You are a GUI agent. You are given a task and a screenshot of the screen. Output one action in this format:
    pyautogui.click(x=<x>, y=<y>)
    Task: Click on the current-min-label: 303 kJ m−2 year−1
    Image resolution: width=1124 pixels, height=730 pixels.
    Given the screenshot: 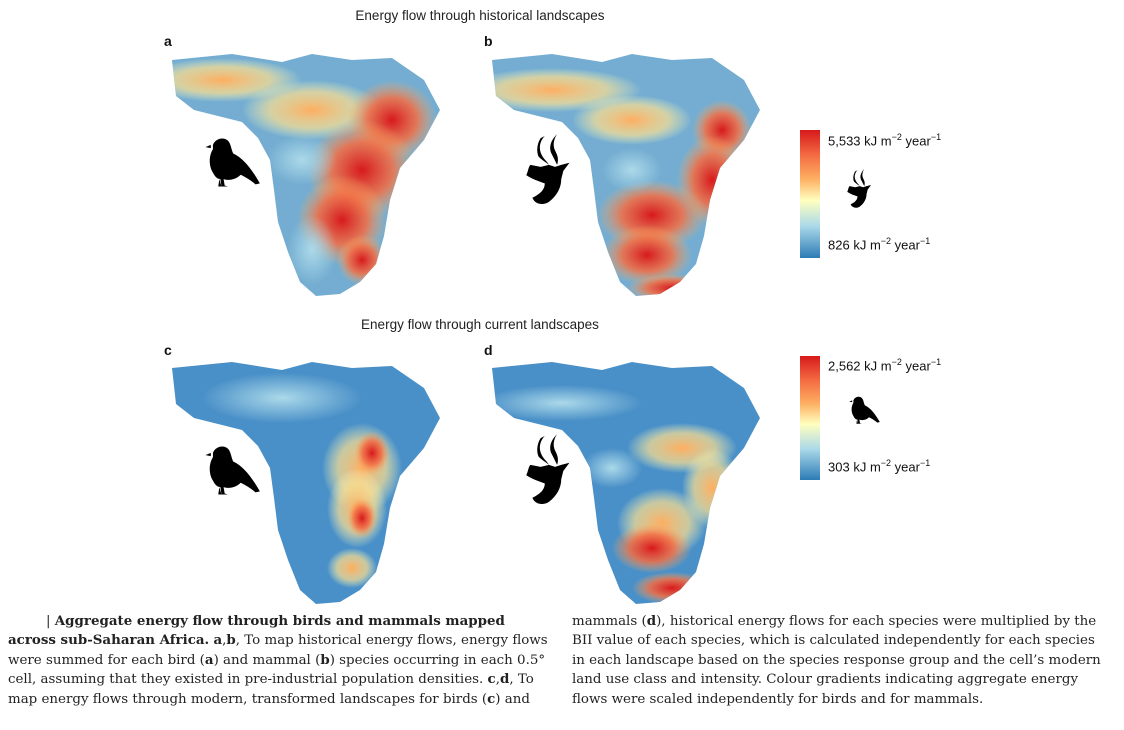 What is the action you would take?
    pyautogui.click(x=879, y=466)
    